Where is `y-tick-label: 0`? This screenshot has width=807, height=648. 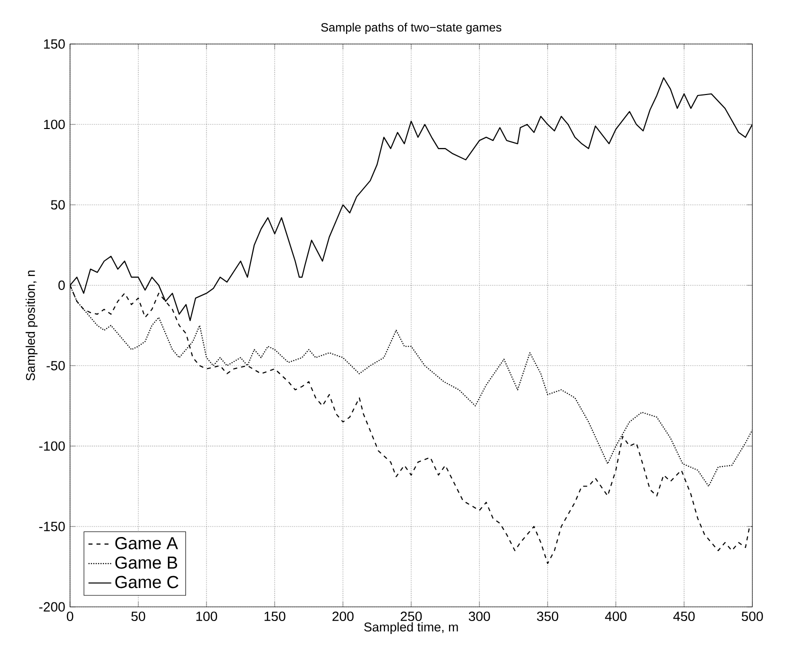
y-tick-label: 0 is located at coordinates (61, 285).